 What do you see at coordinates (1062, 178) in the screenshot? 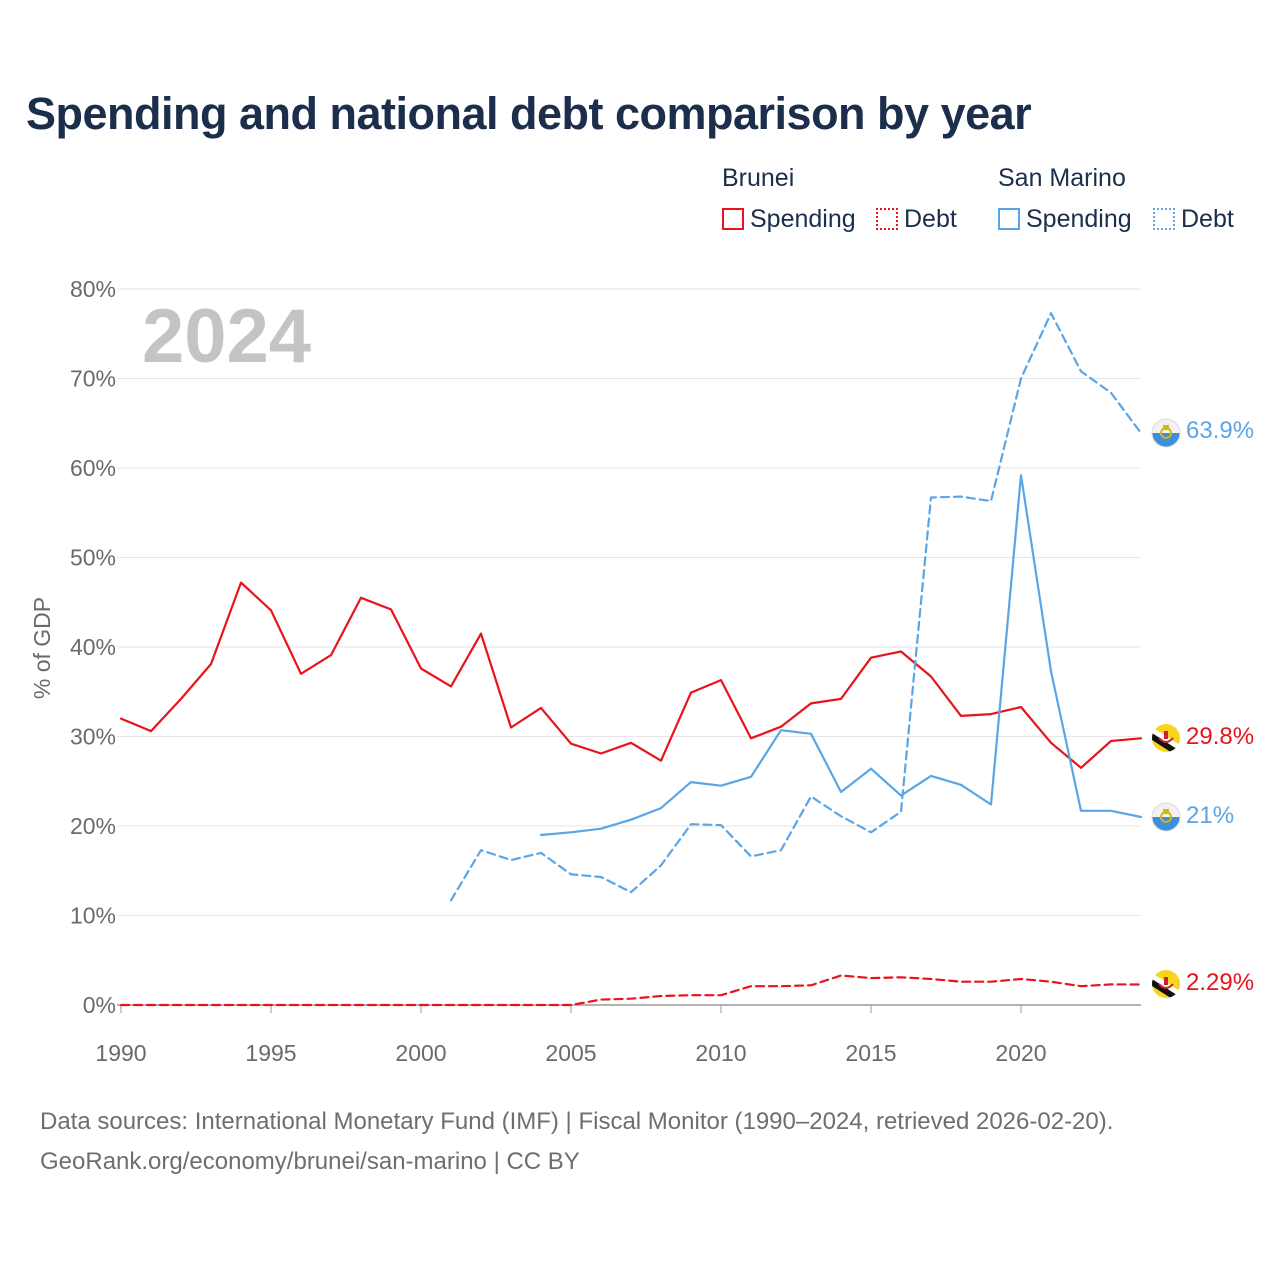
I see `legend-group-san-marino: San Marino` at bounding box center [1062, 178].